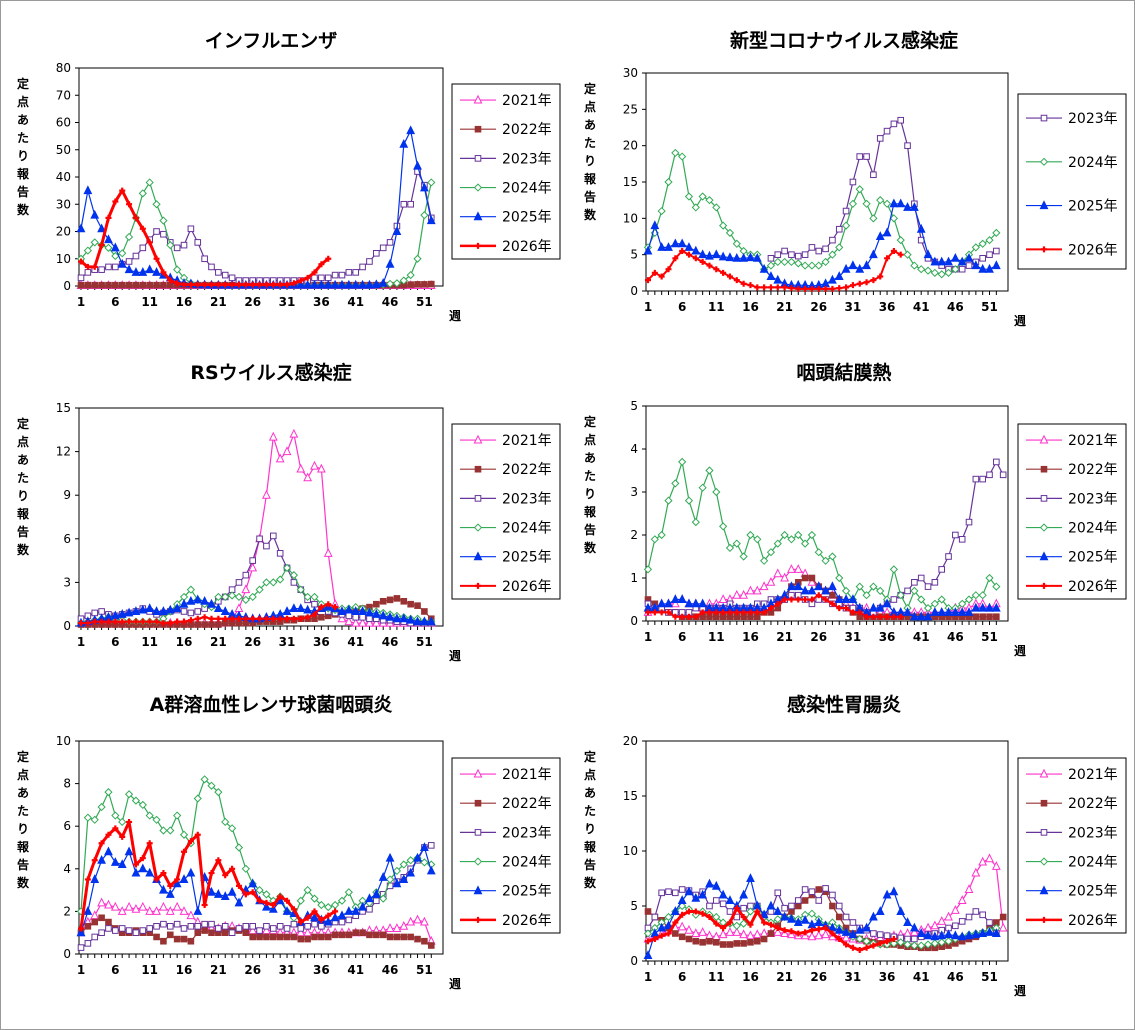 The image size is (1135, 1030). What do you see at coordinates (1093, 529) in the screenshot?
I see `legend-label: 2024年` at bounding box center [1093, 529].